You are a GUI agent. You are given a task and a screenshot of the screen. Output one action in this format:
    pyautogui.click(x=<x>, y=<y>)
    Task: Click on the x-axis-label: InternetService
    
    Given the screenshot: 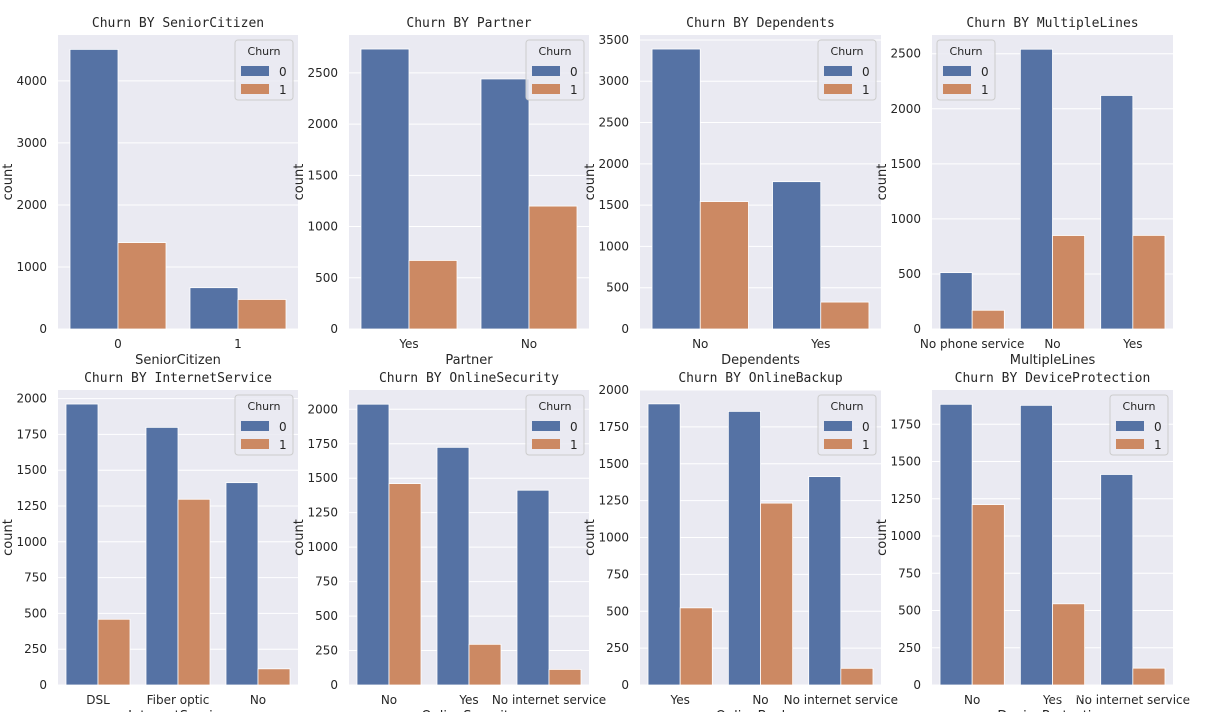 What is the action you would take?
    pyautogui.click(x=178, y=710)
    